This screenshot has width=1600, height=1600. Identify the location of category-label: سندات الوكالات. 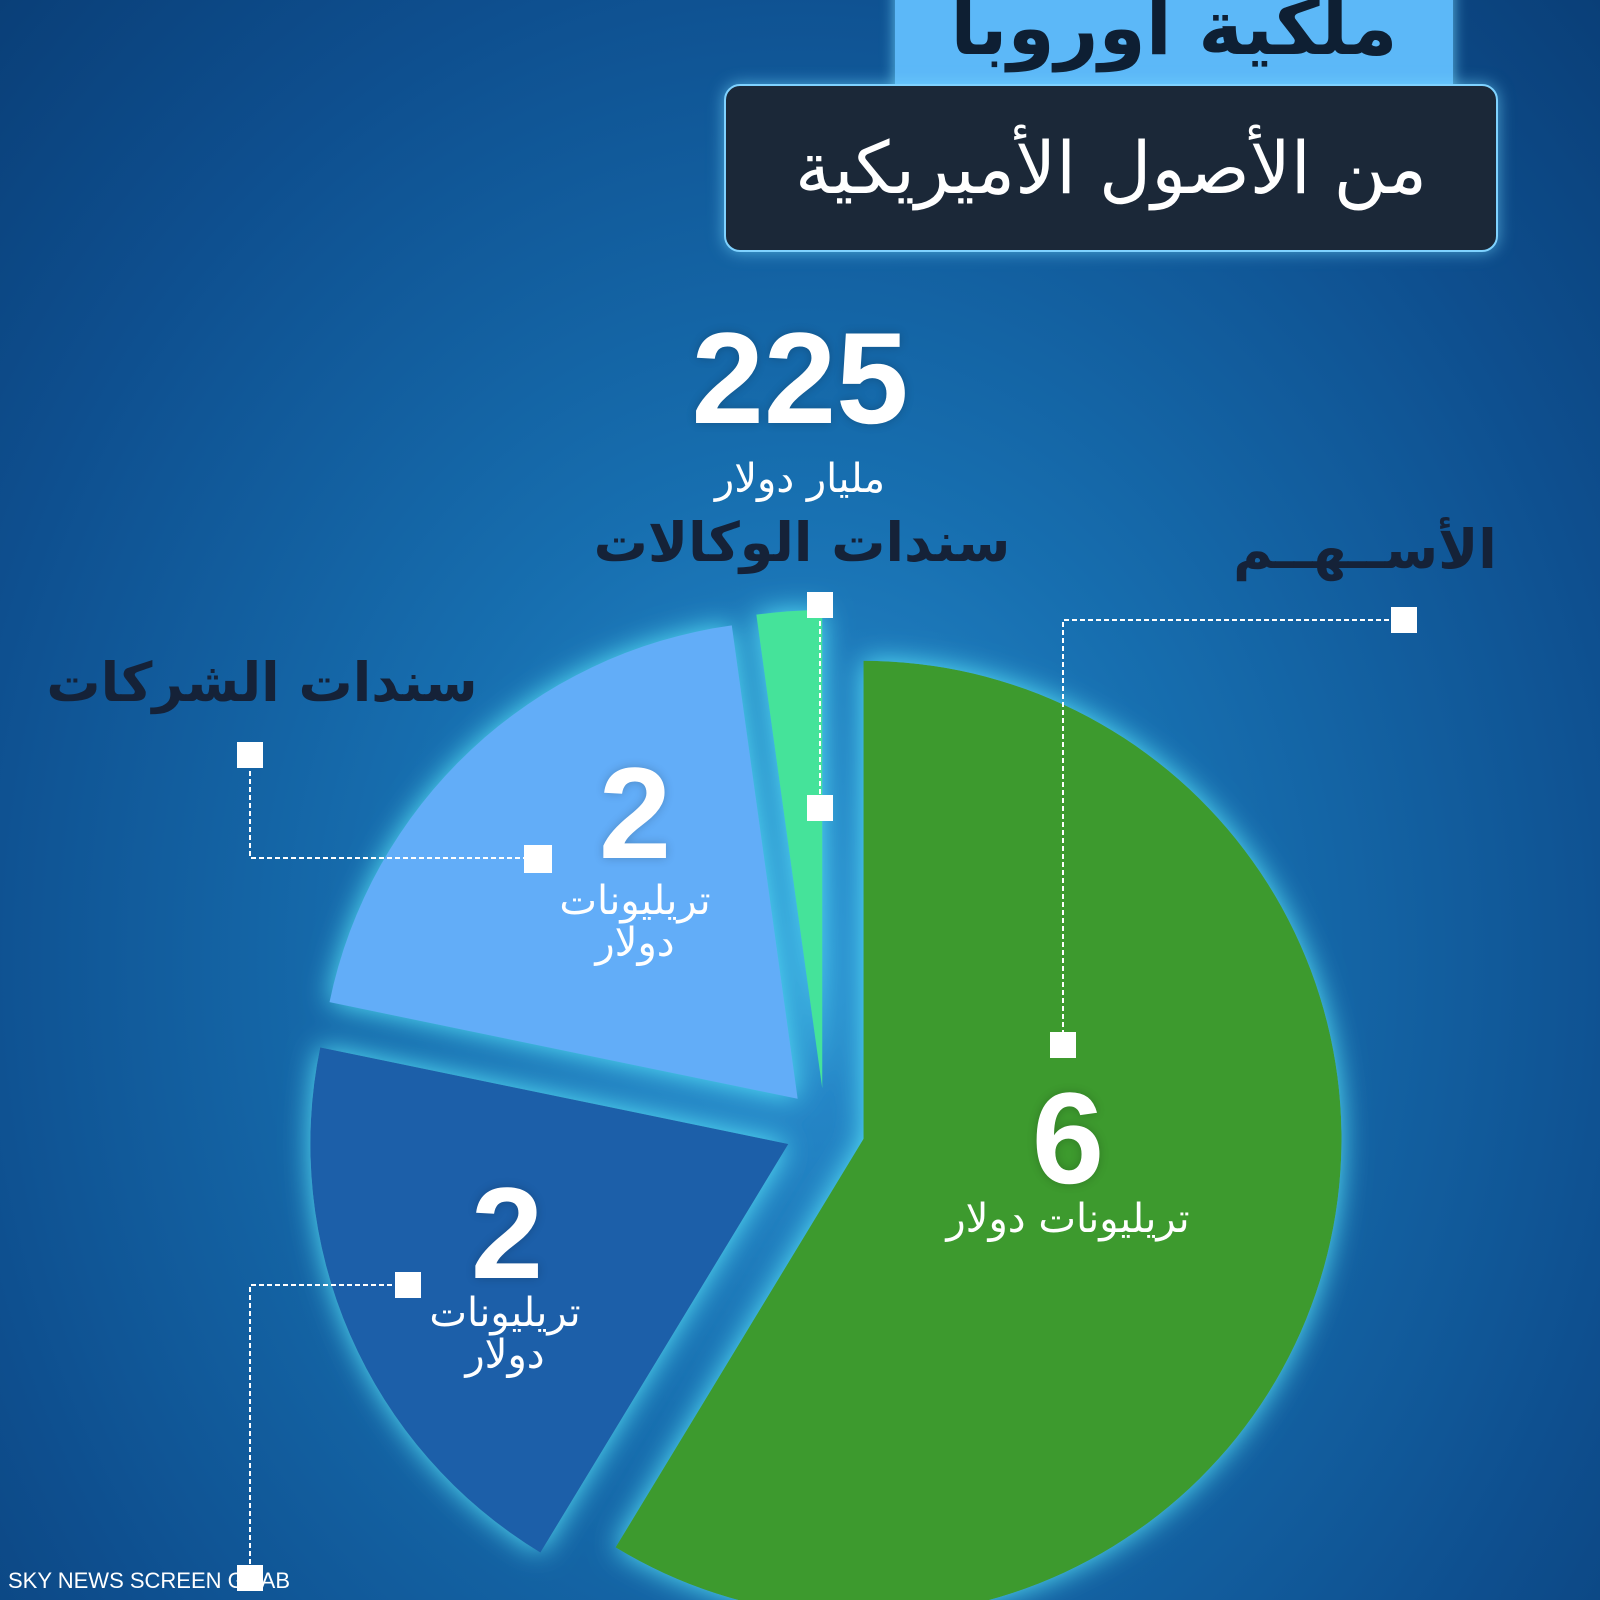
(802, 542).